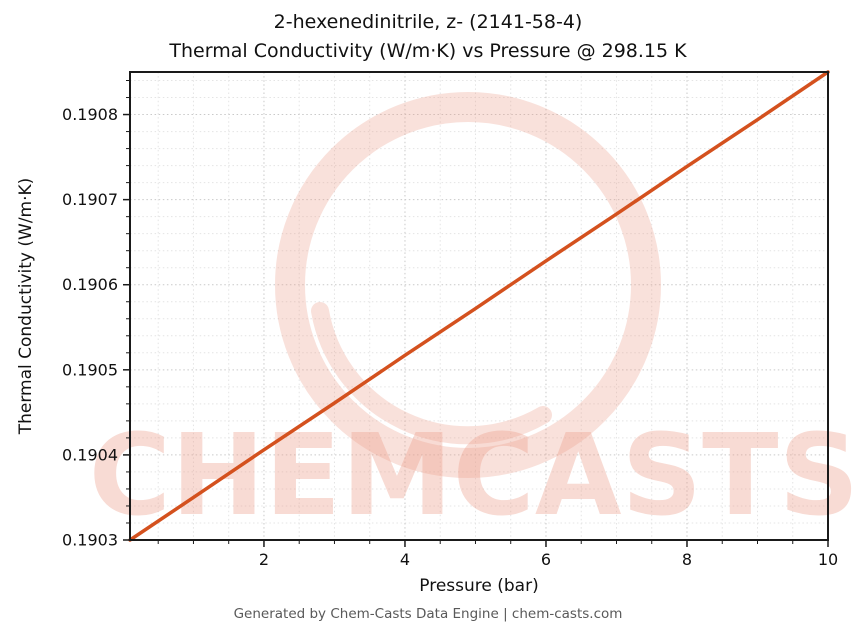  Describe the element at coordinates (546, 559) in the screenshot. I see `x-tick-label: 6` at that location.